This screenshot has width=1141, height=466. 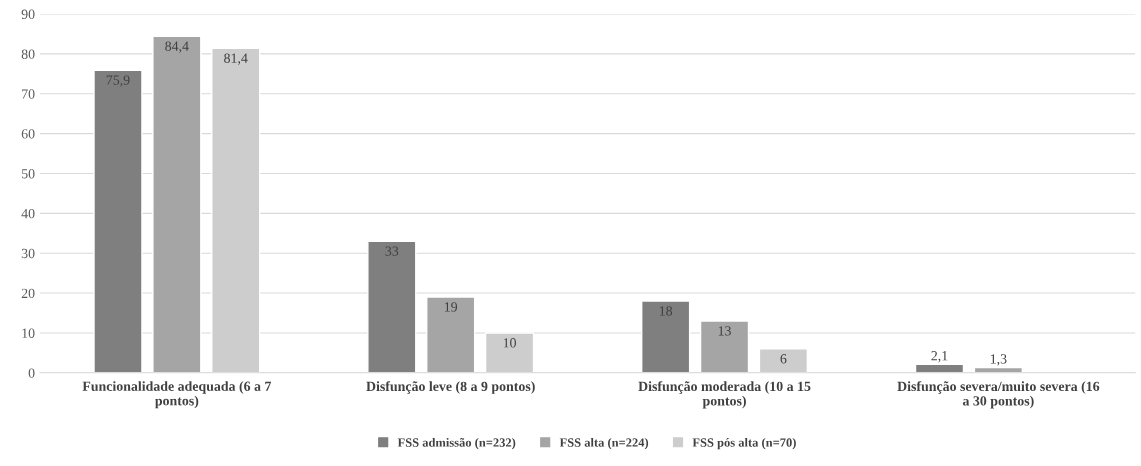 I want to click on data-label: 1,3, so click(x=998, y=360).